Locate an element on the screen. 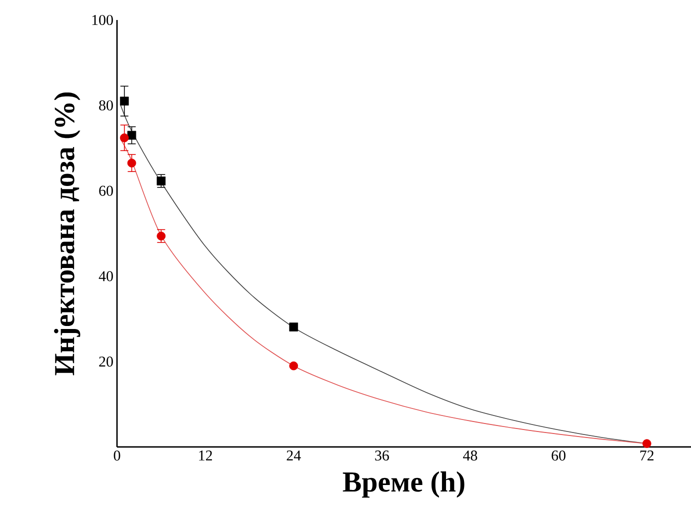 This screenshot has height=524, width=691. y-tick-label: 60 is located at coordinates (106, 191).